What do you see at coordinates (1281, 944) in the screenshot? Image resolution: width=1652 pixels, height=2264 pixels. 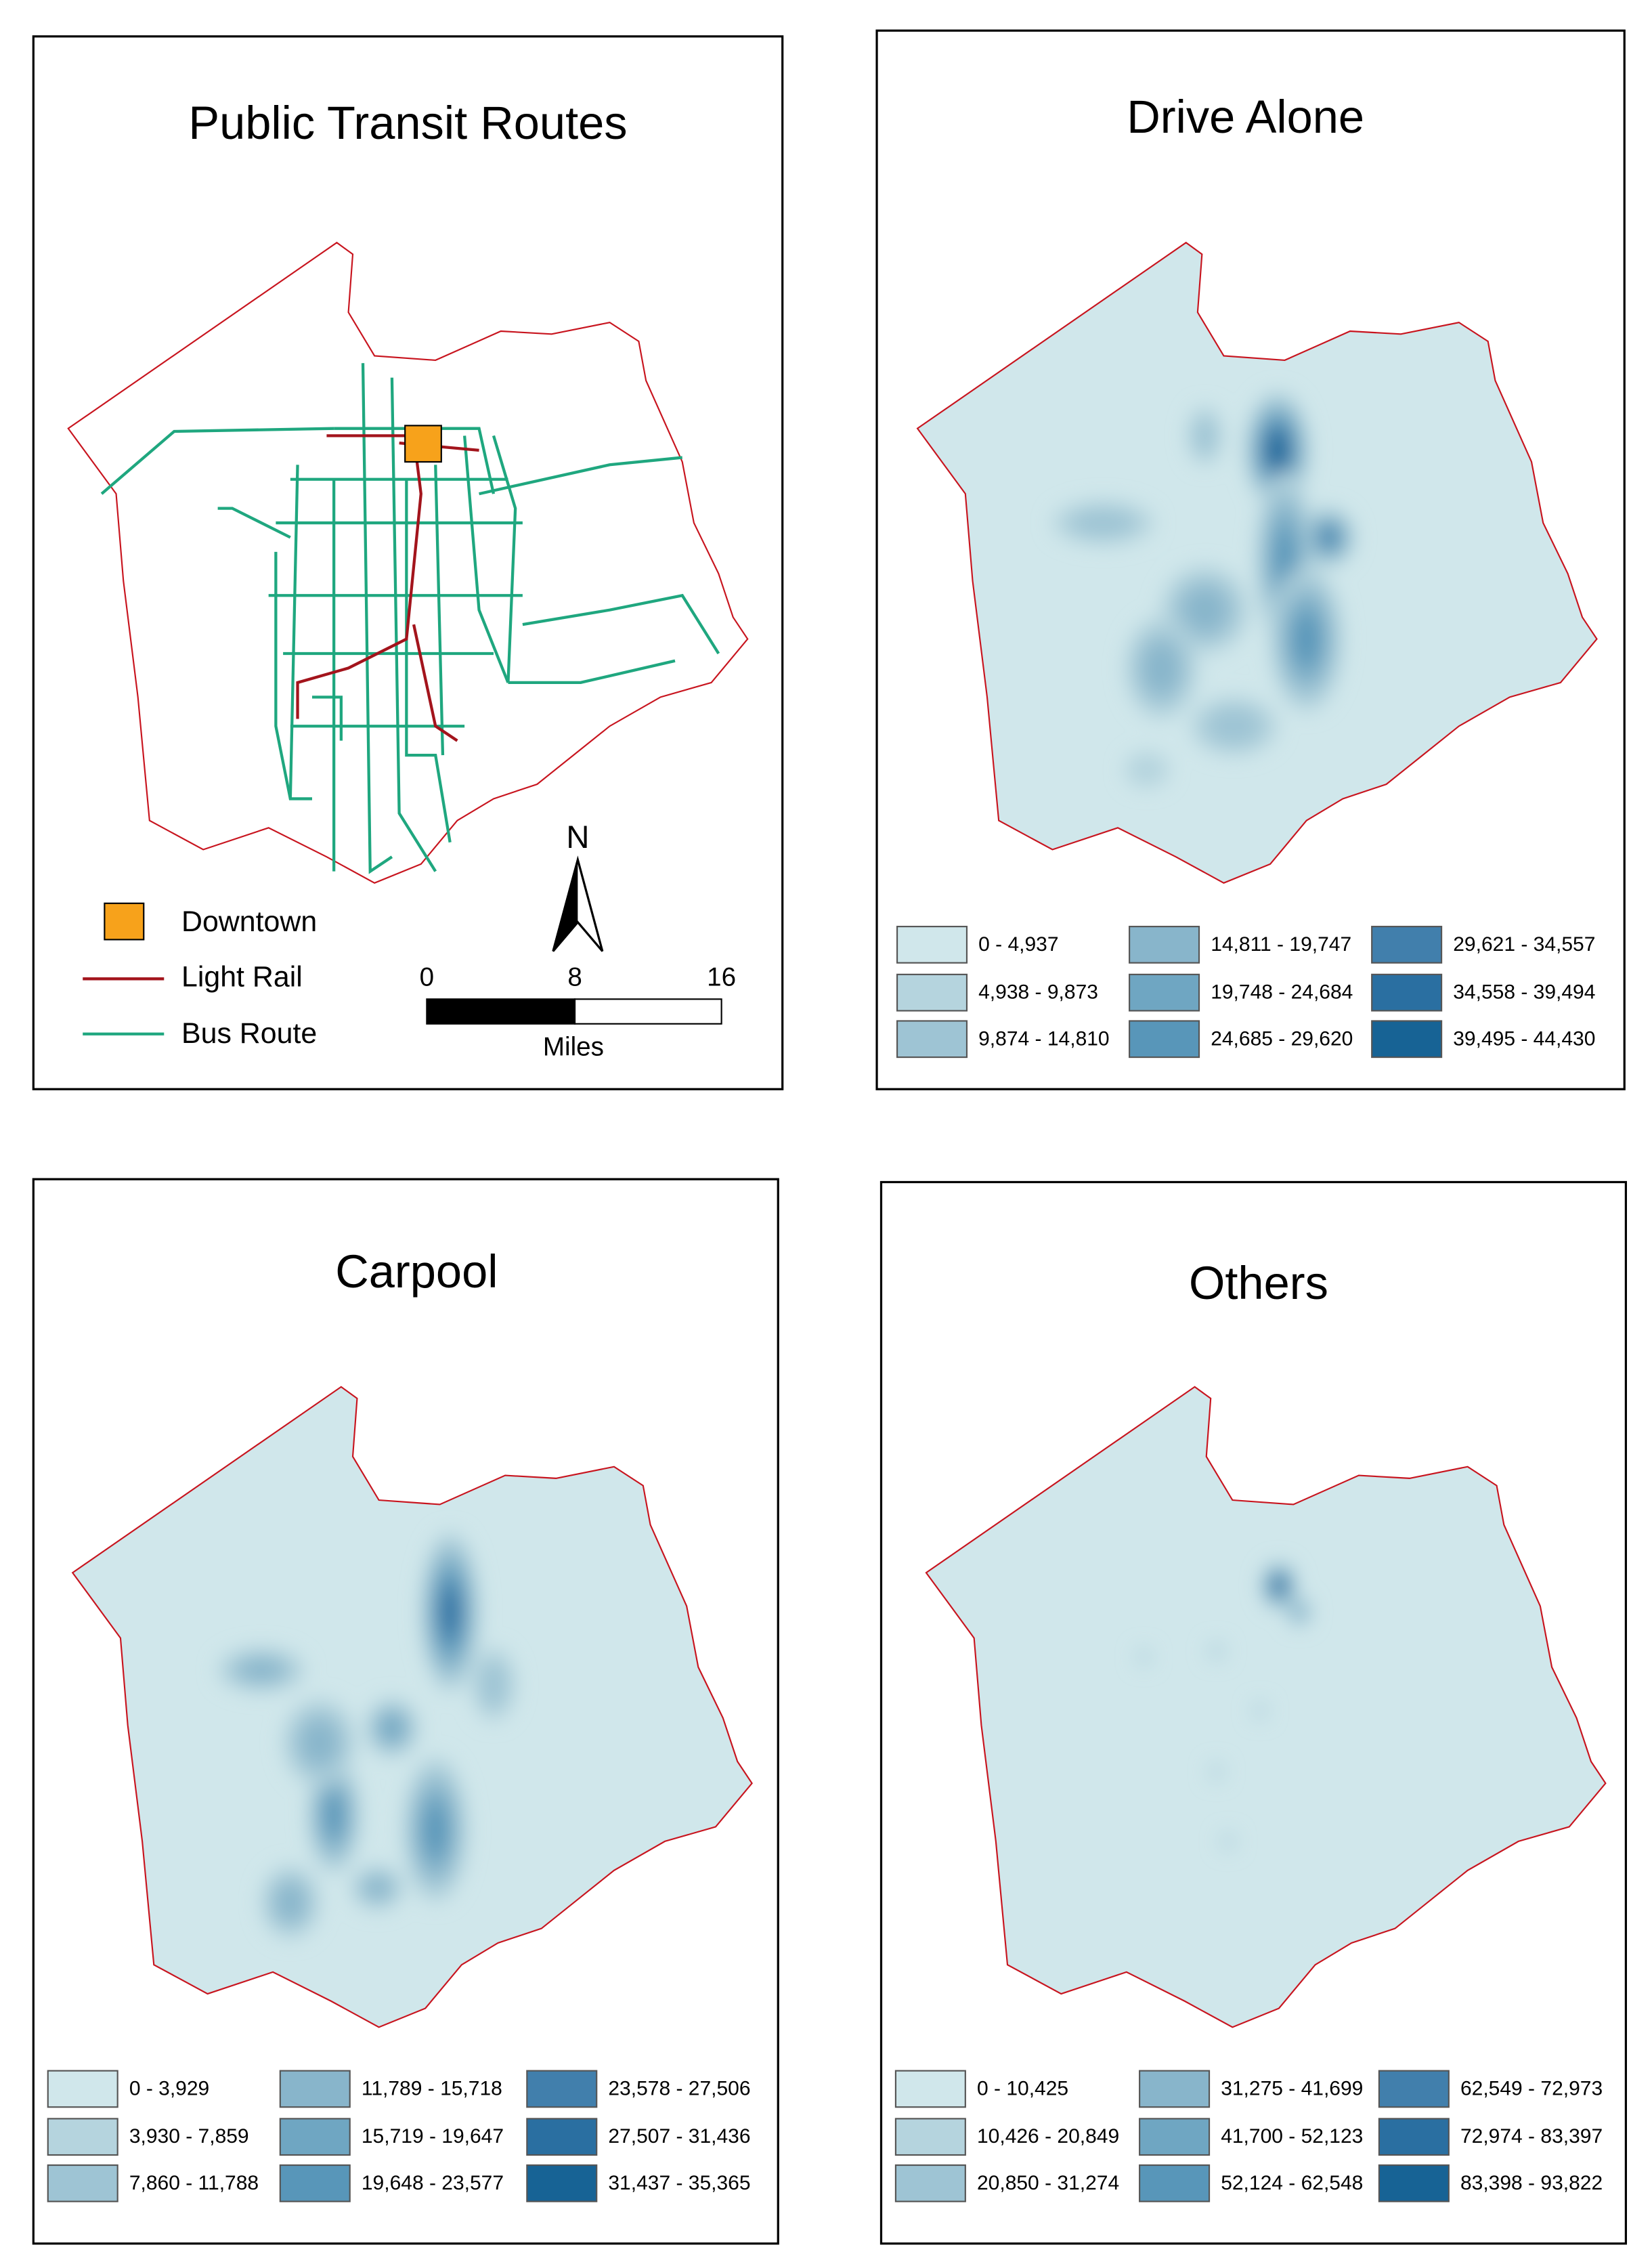 I see `legend-label: 14,811 - 19,747` at bounding box center [1281, 944].